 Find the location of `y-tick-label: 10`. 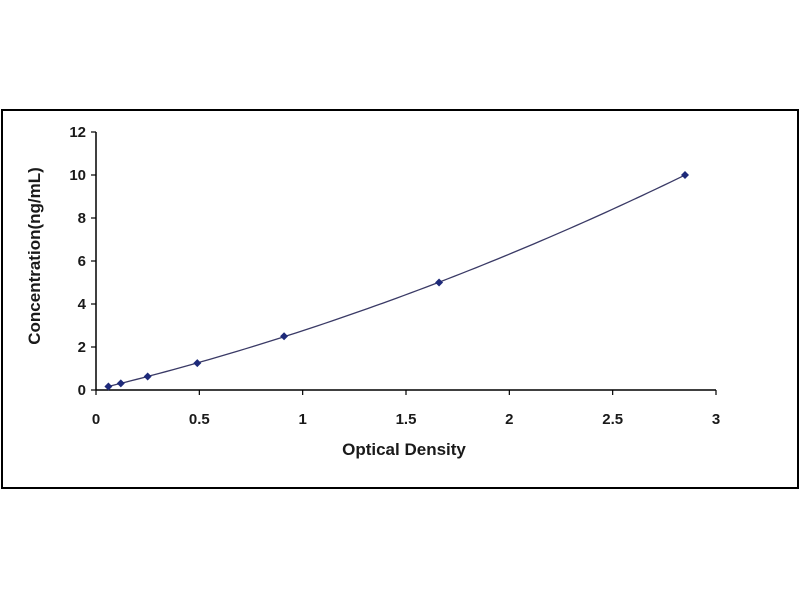

y-tick-label: 10 is located at coordinates (77, 175).